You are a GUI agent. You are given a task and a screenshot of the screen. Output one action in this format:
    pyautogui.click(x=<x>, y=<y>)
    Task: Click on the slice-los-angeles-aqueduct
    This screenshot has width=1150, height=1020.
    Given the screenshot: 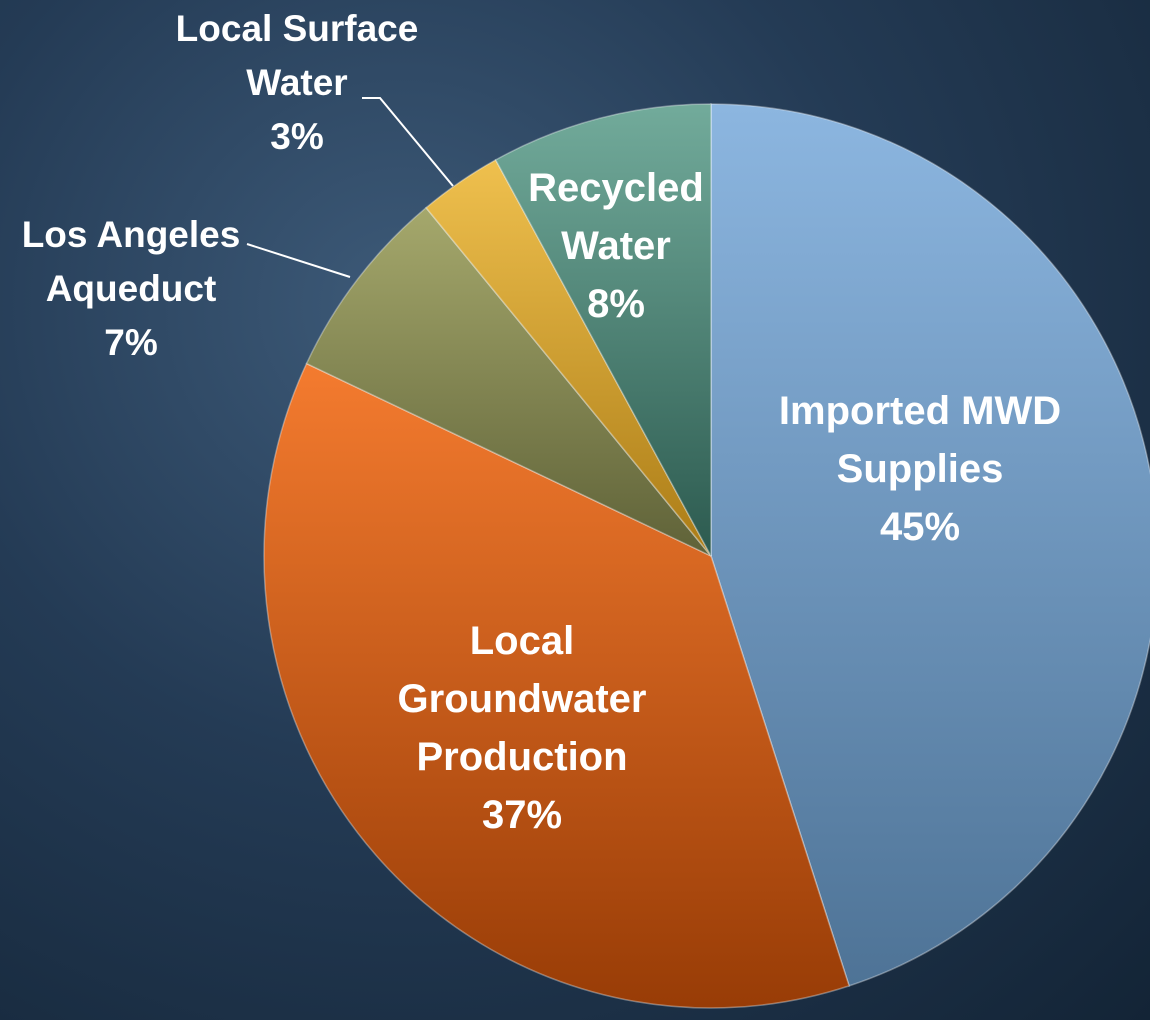 What is the action you would take?
    pyautogui.click(x=508, y=381)
    